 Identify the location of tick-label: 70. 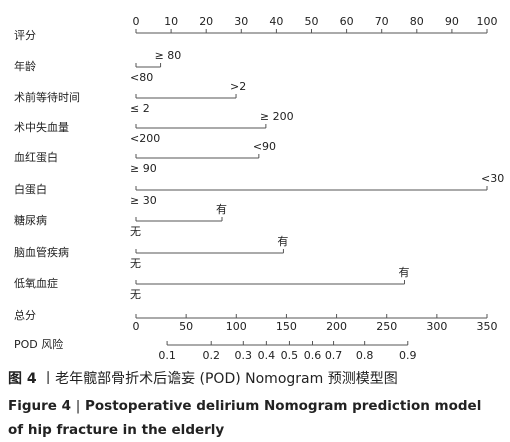
(382, 21).